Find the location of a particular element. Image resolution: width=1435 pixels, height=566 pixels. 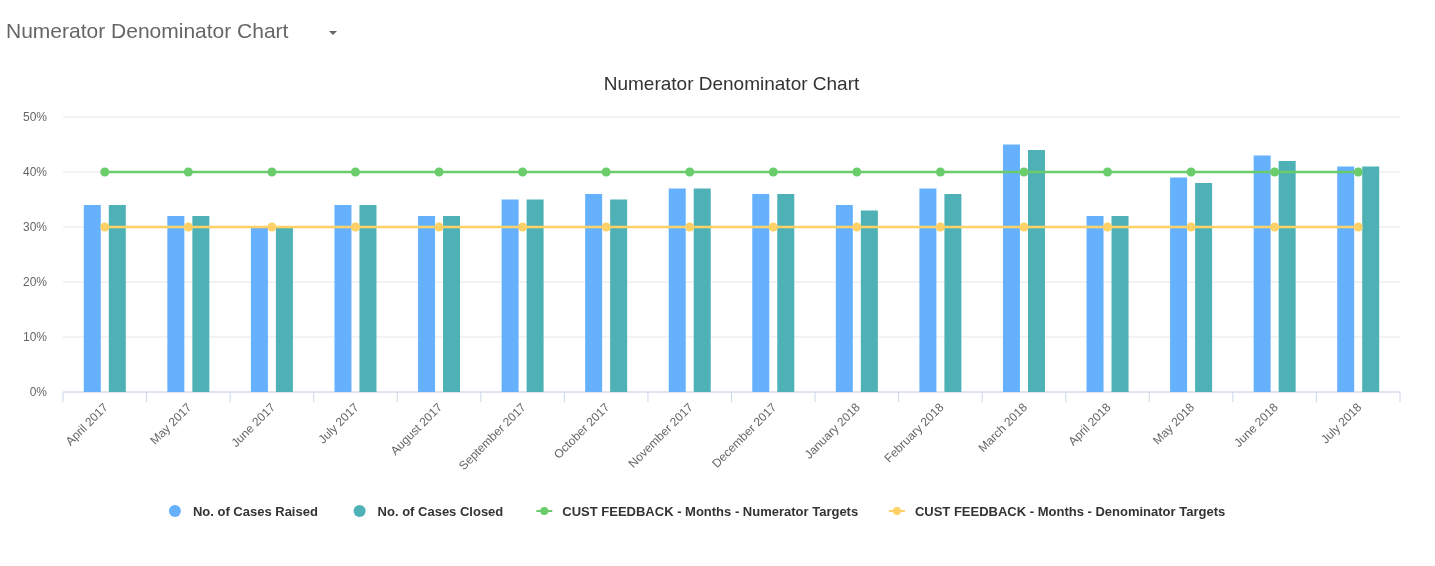

y-tick-label: 50% is located at coordinates (35, 117).